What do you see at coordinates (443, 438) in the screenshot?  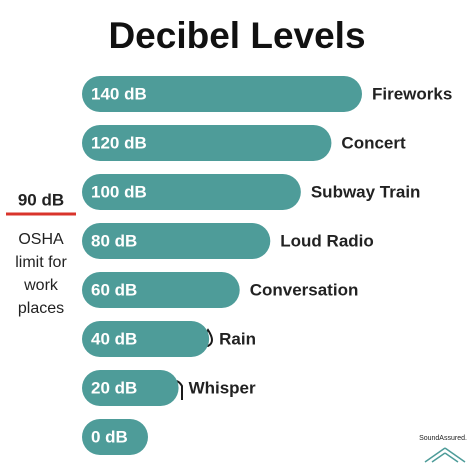 I see `logo: SoundAssured.` at bounding box center [443, 438].